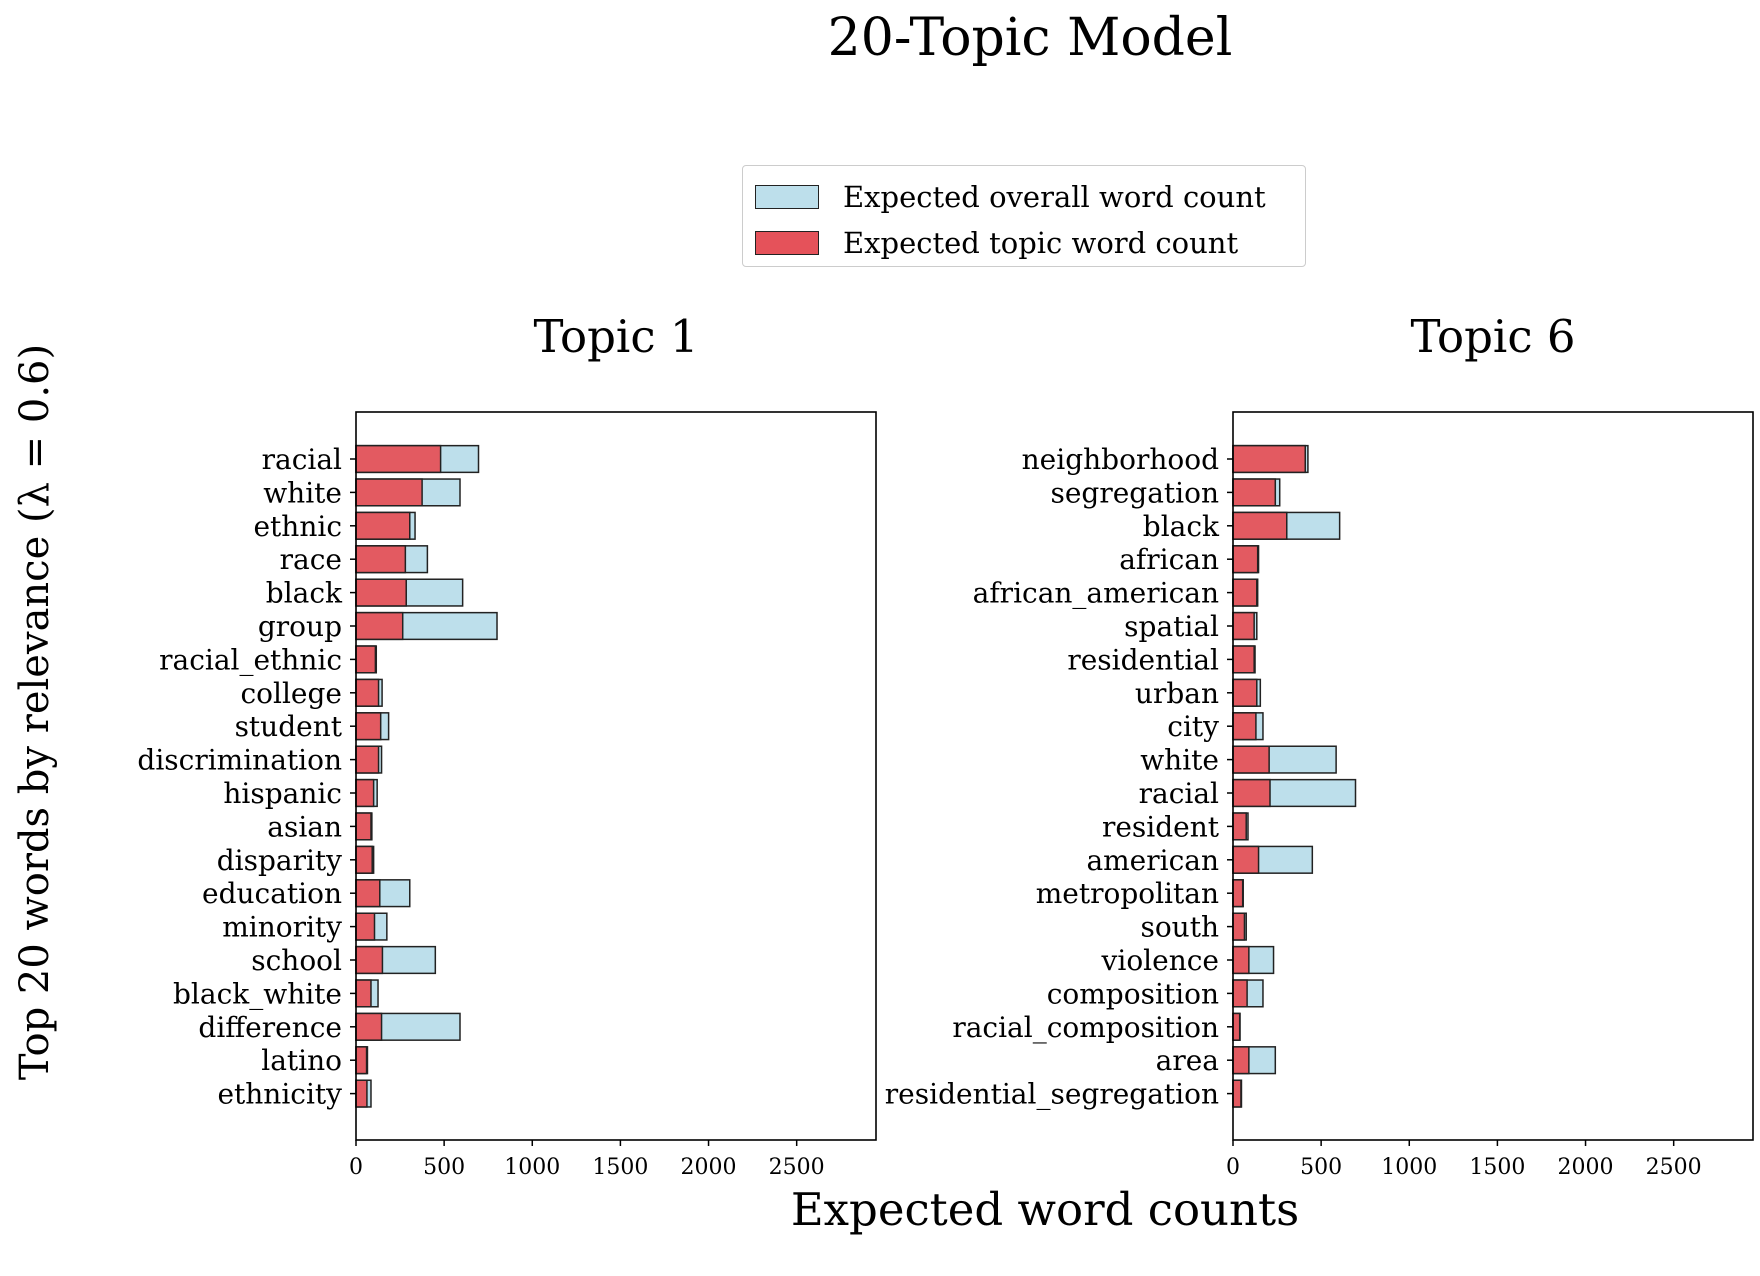 The width and height of the screenshot is (1760, 1276). What do you see at coordinates (787, 243) in the screenshot?
I see `legend-swatch-topic` at bounding box center [787, 243].